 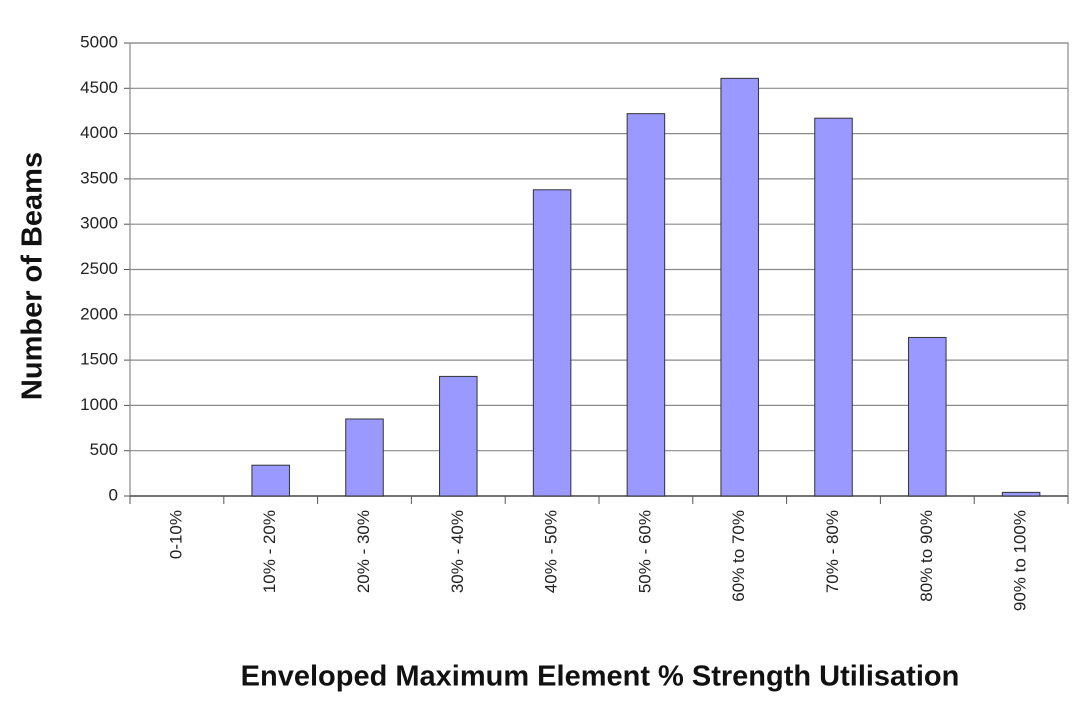 What do you see at coordinates (269, 551) in the screenshot?
I see `x-tick-label: 10% - 20%` at bounding box center [269, 551].